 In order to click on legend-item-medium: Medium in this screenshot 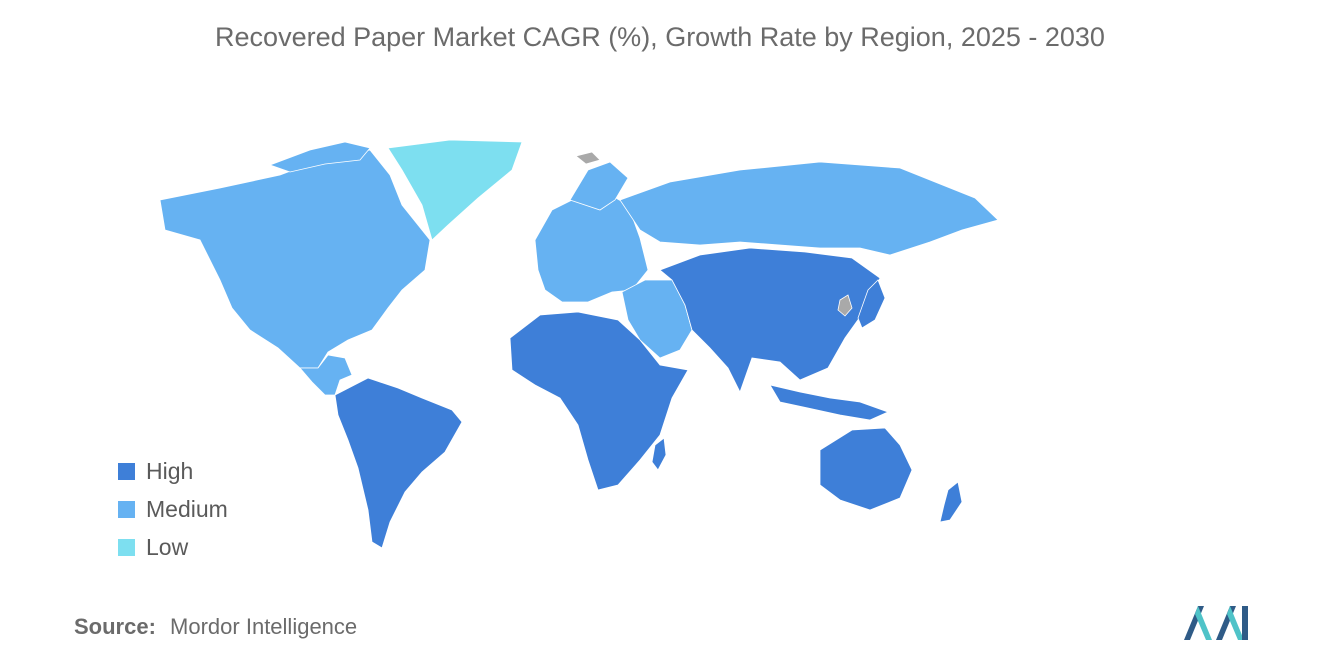, I will do `click(173, 509)`.